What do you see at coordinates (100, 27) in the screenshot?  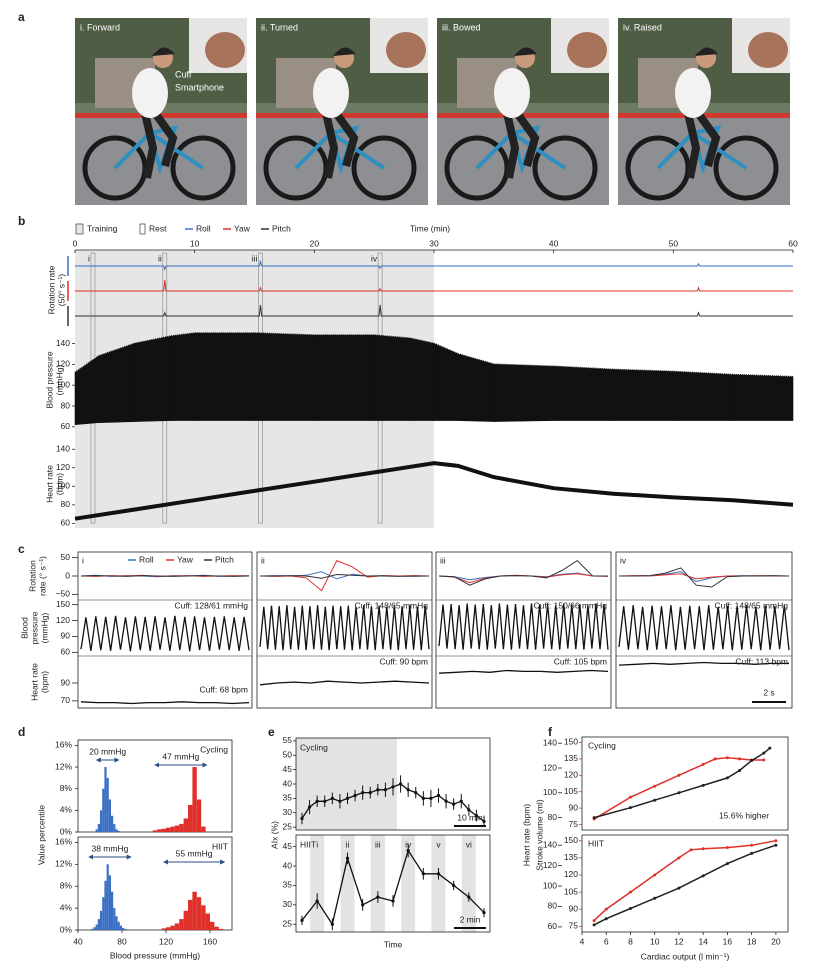 I see `photo-caption: i. Forward` at bounding box center [100, 27].